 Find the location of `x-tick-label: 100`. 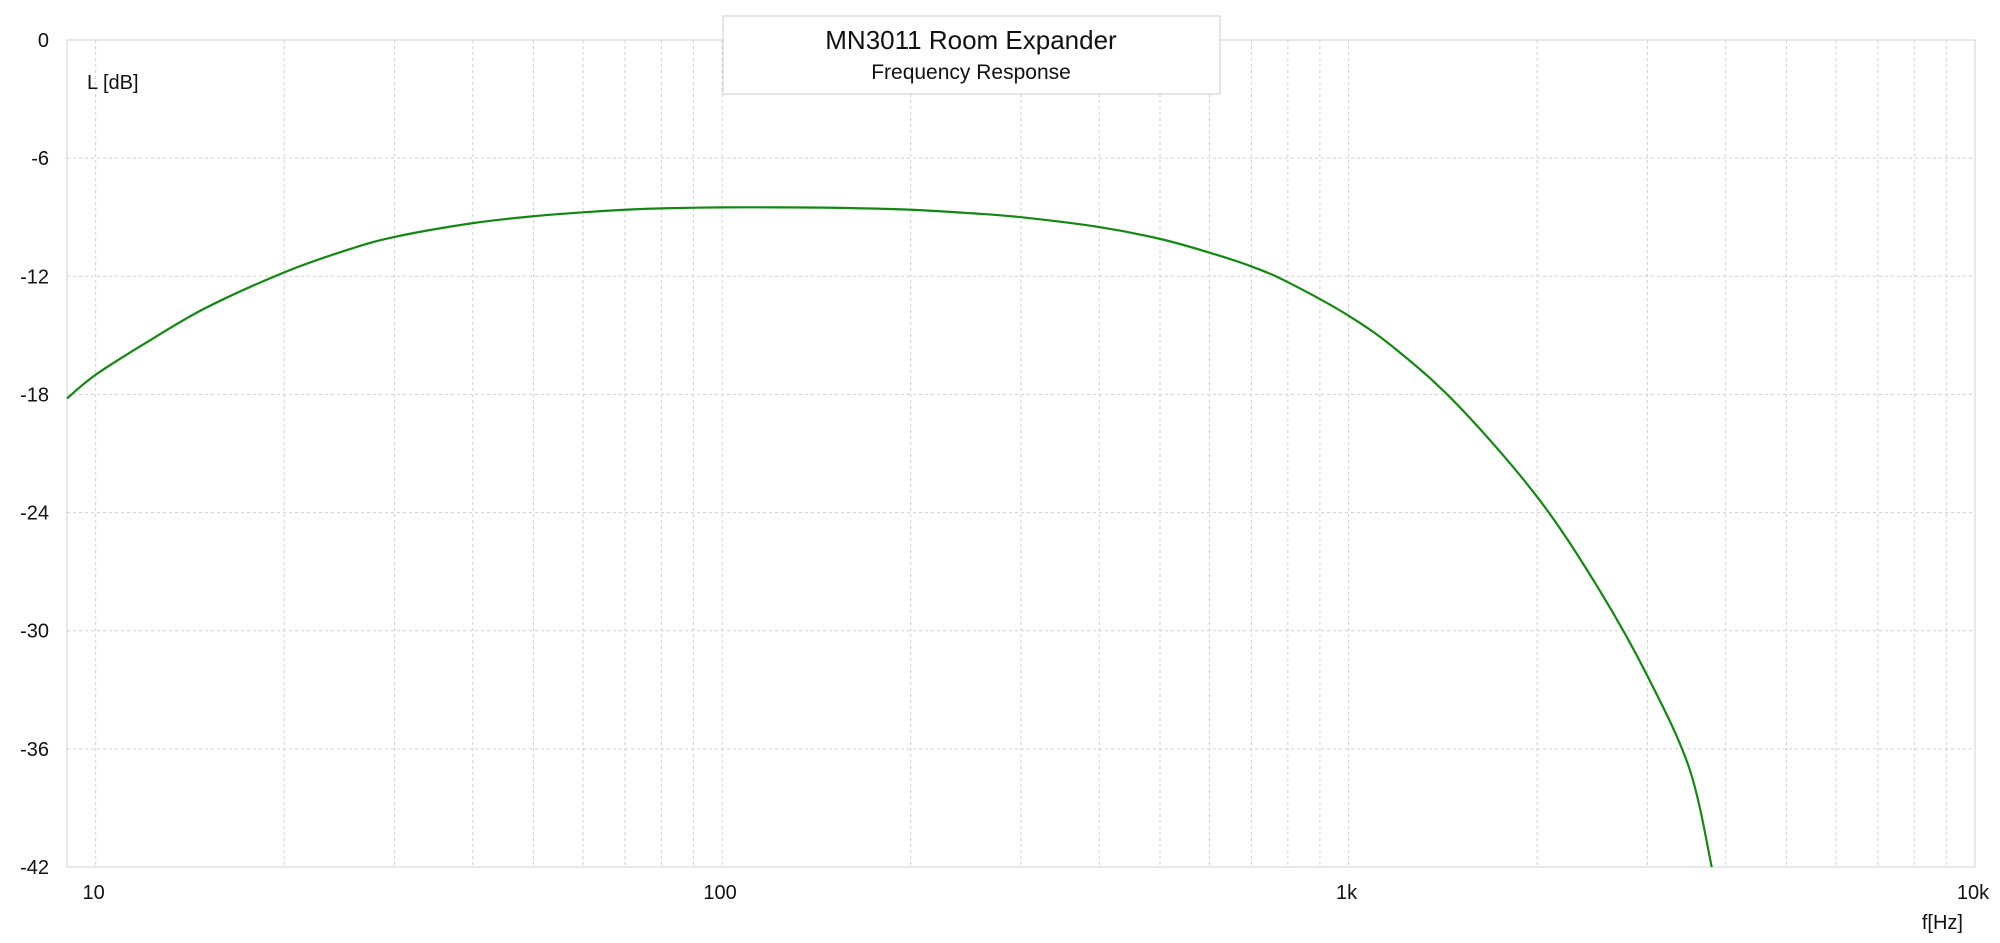

x-tick-label: 100 is located at coordinates (719, 893).